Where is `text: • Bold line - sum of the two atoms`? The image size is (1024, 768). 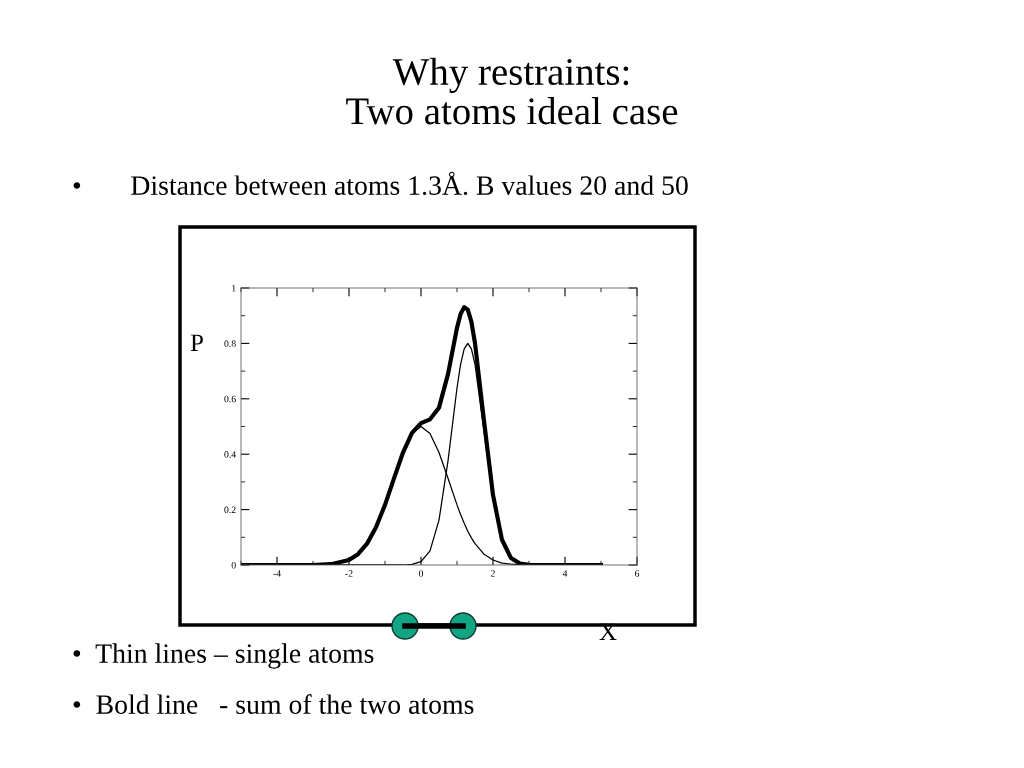
text: • Bold line - sum of the two atoms is located at coordinates (273, 704).